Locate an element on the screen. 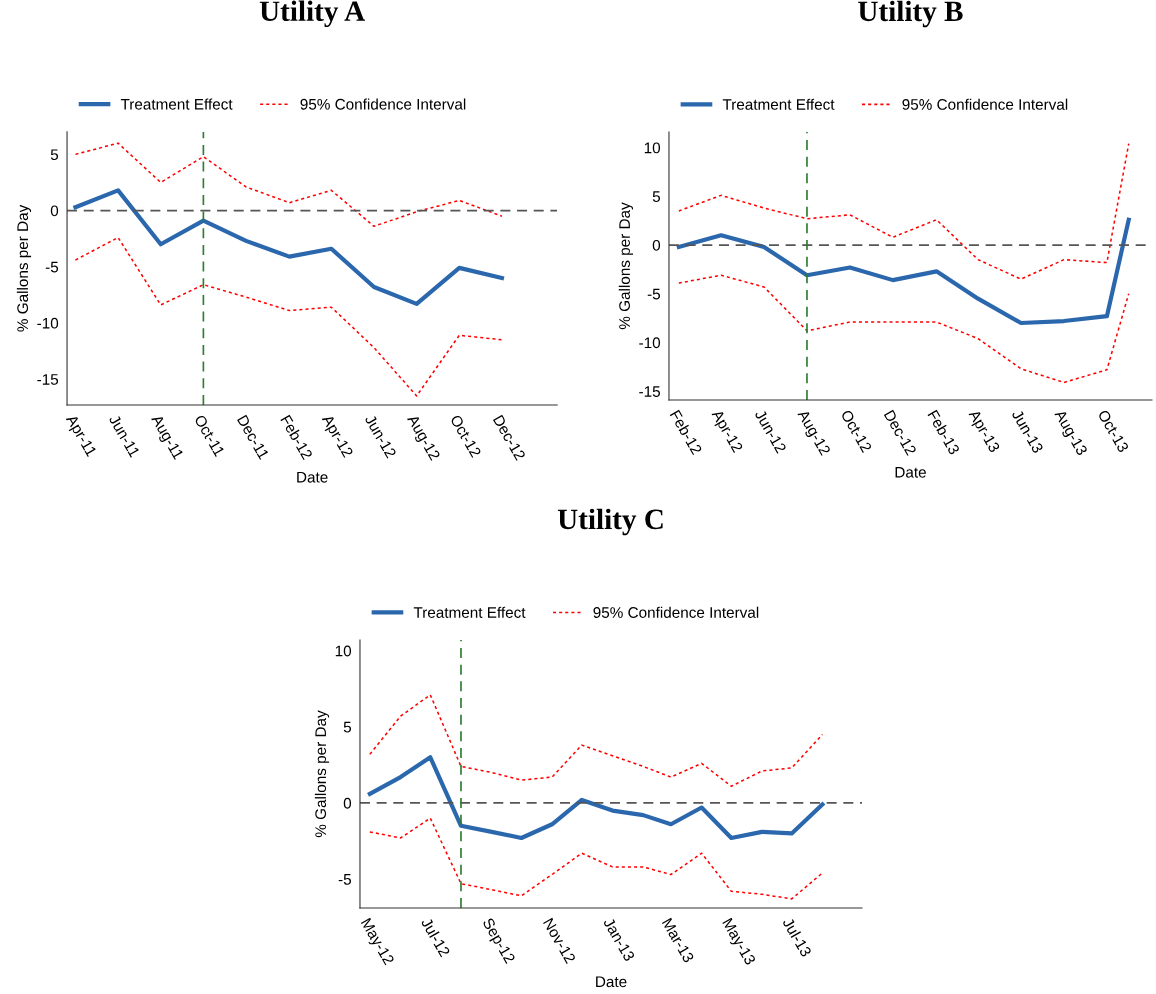  chart-title: Utility A is located at coordinates (312, 14).